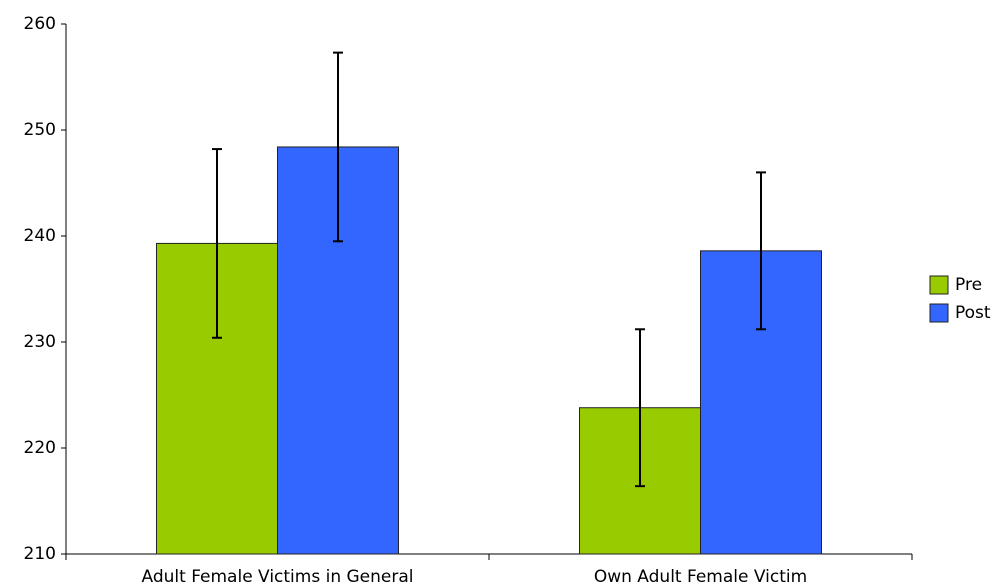  Describe the element at coordinates (40, 24) in the screenshot. I see `y-tick-label: 260` at that location.